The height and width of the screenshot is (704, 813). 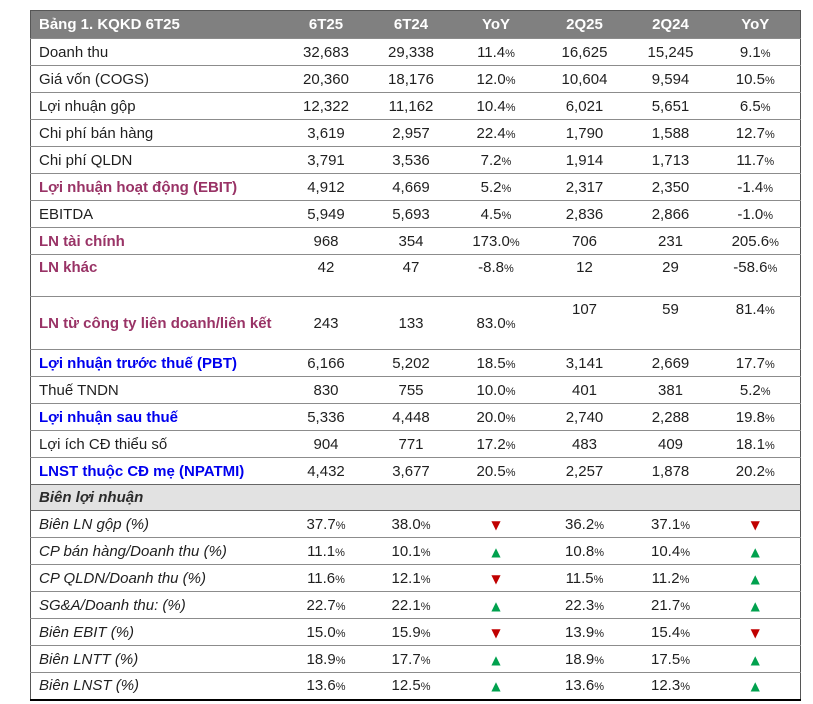 What do you see at coordinates (755, 471) in the screenshot?
I see `value-cell: 20.2%` at bounding box center [755, 471].